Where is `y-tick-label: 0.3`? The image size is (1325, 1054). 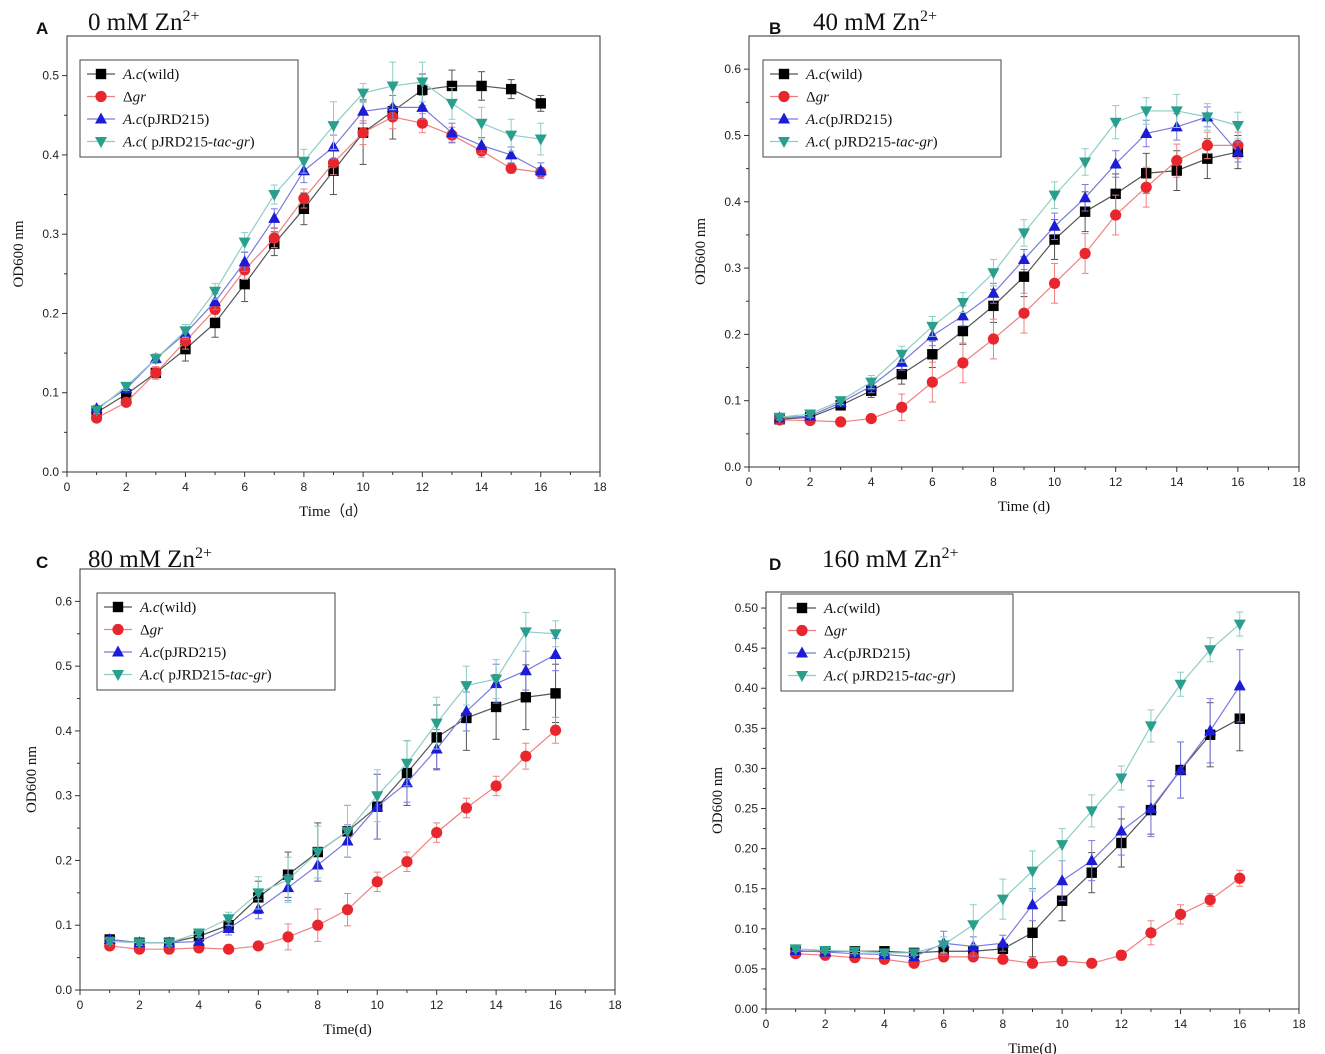
y-tick-label: 0.3 is located at coordinates (50, 234).